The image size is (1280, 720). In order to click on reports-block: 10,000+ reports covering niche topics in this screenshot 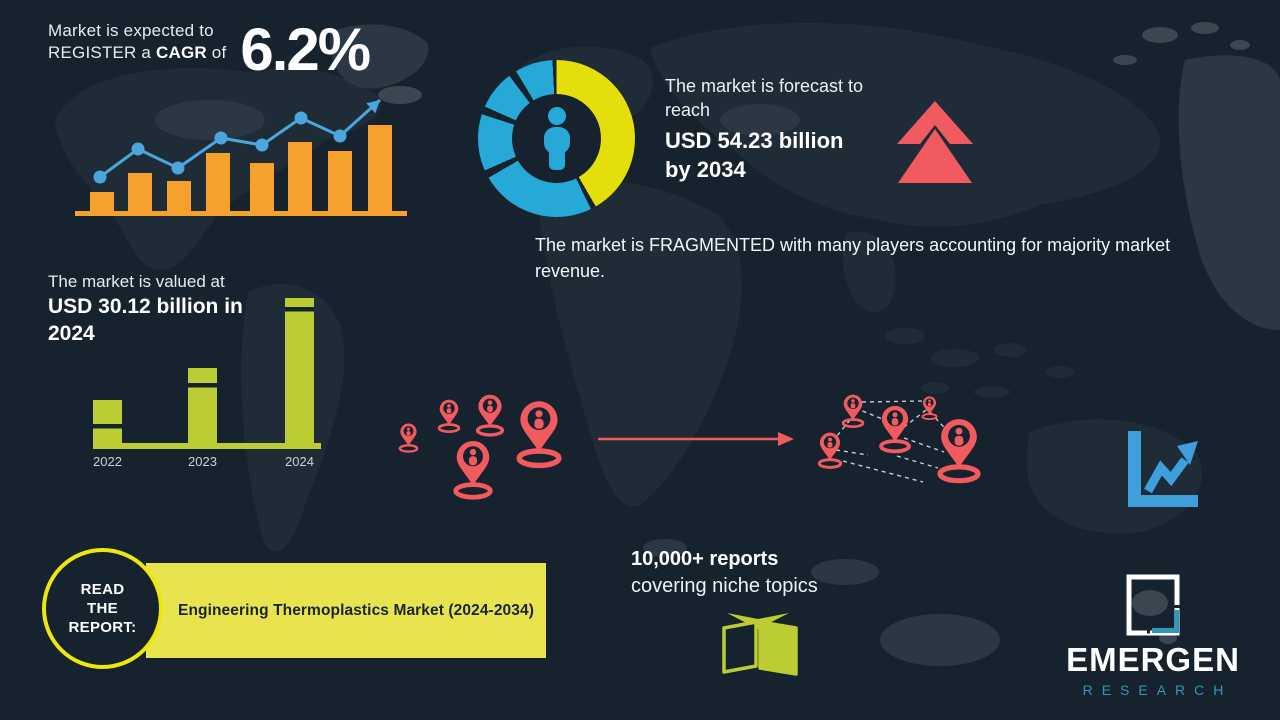, I will do `click(724, 573)`.